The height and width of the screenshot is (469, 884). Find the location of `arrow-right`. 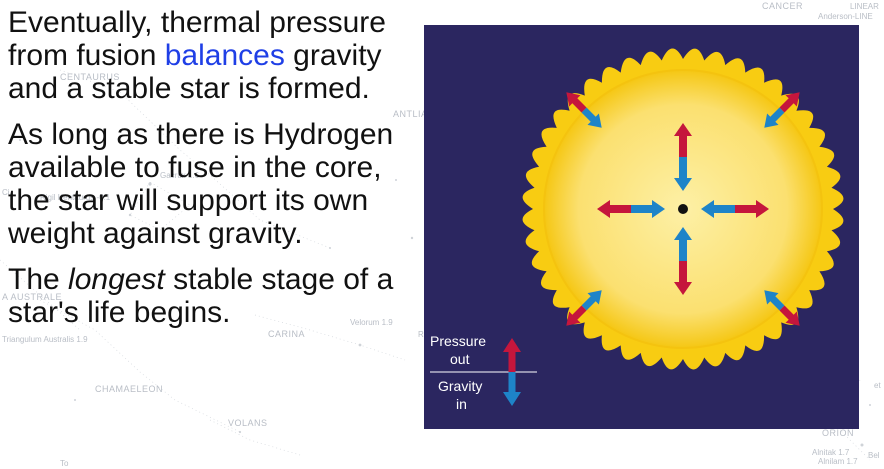

arrow-right is located at coordinates (735, 209).